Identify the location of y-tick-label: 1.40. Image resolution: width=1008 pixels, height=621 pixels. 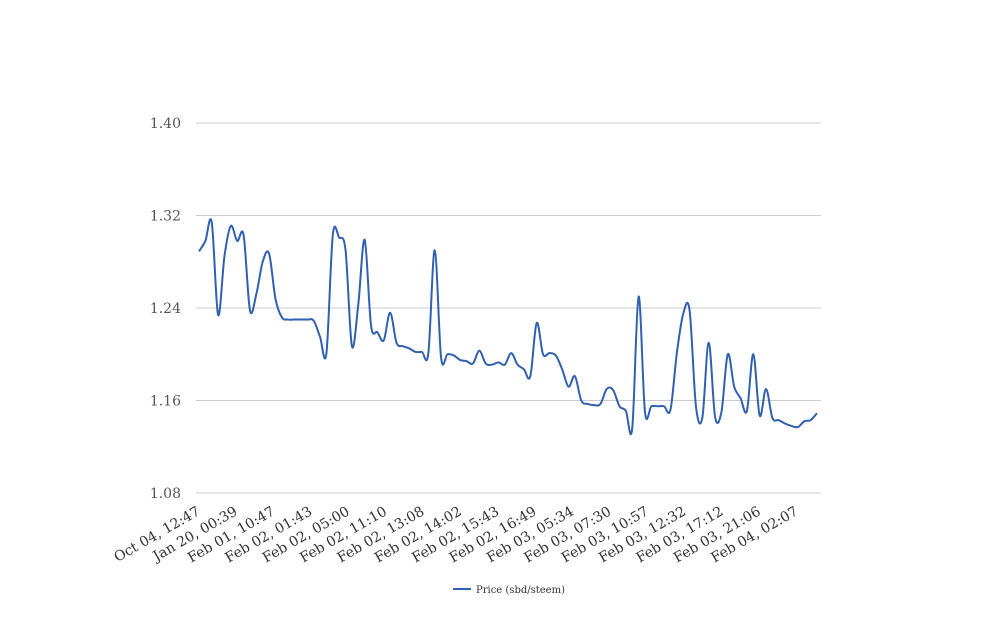
(165, 124).